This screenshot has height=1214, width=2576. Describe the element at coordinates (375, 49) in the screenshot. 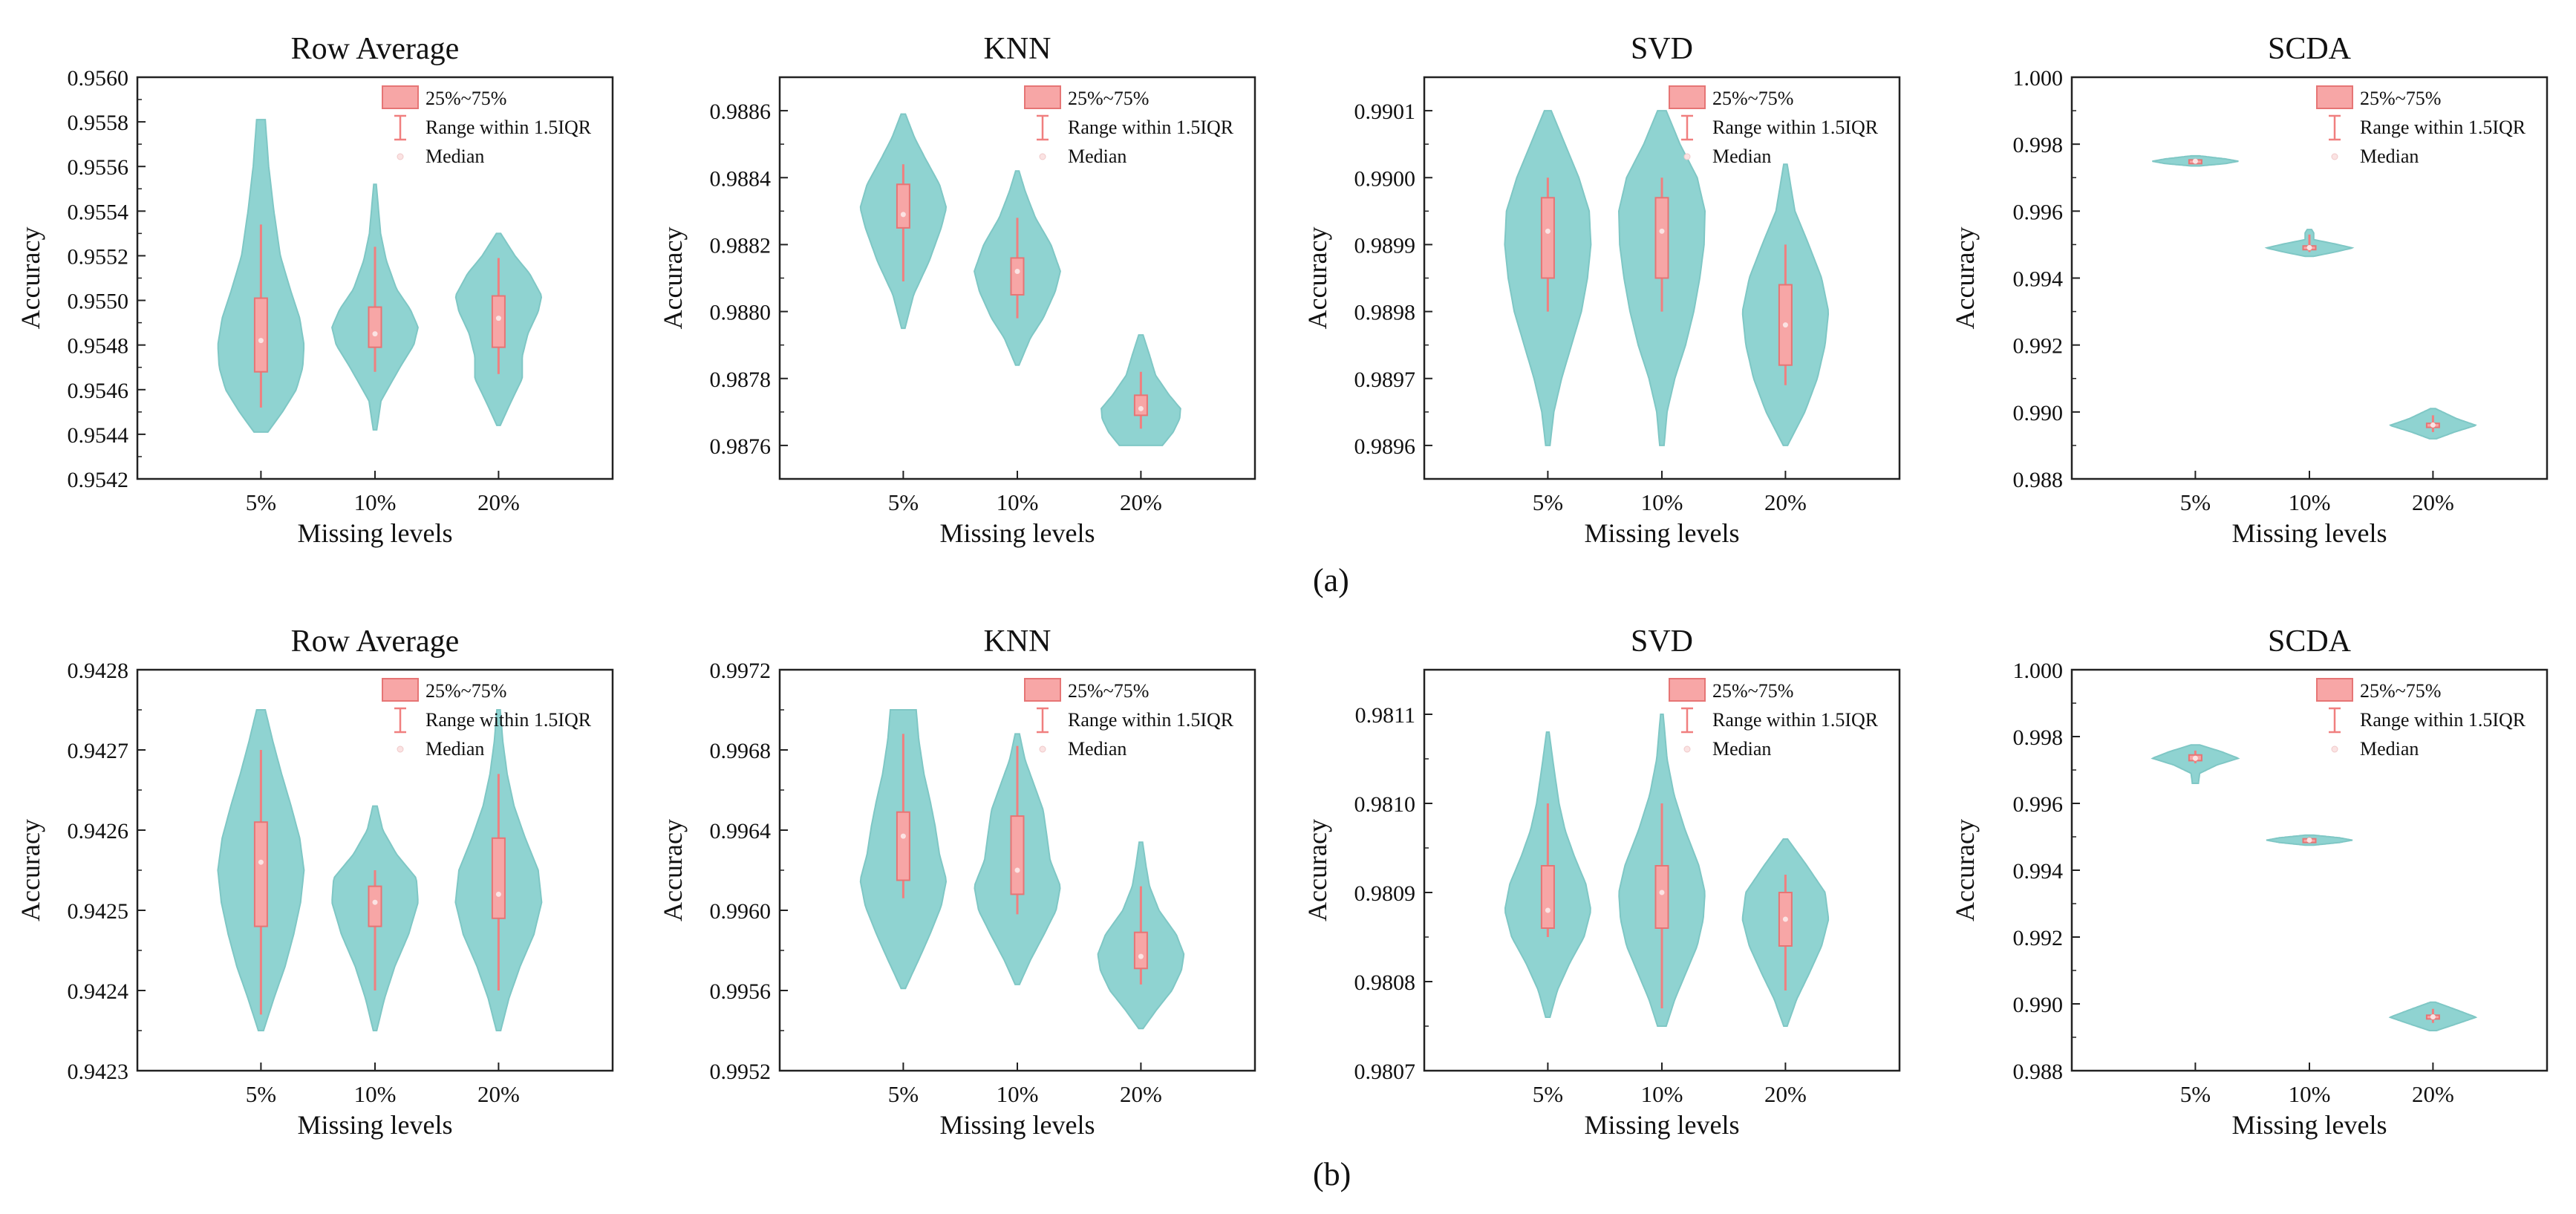

I see `chart-title: Row Average` at that location.